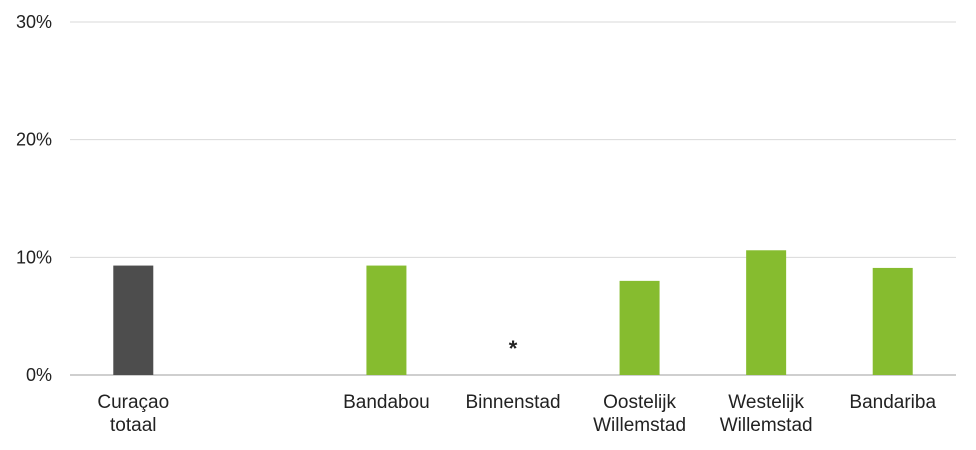  I want to click on x-tick-label: Binnenstad, so click(512, 402).